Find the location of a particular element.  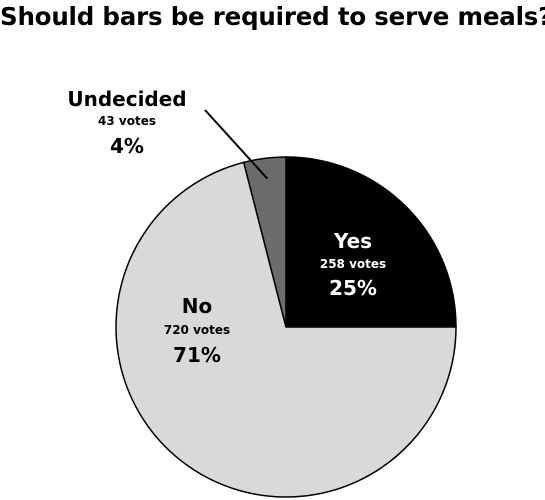

slice-percent-no: 71% is located at coordinates (197, 355).